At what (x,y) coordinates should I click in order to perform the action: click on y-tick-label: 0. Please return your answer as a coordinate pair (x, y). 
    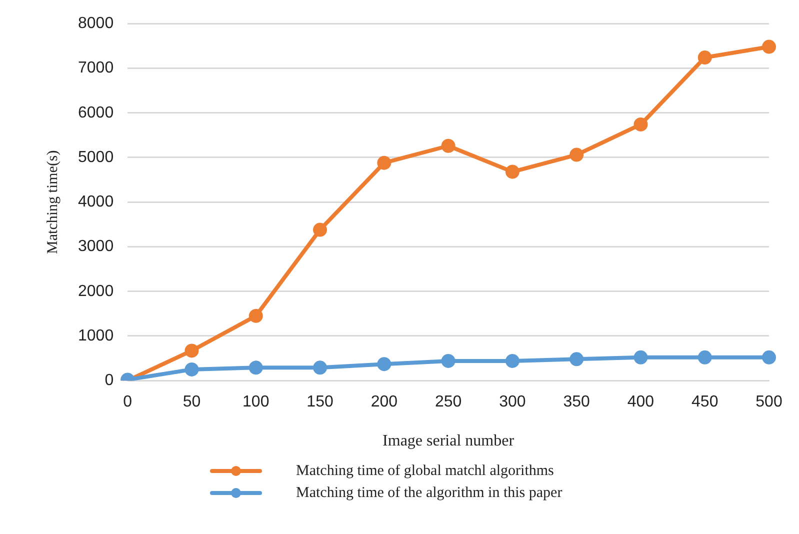
    Looking at the image, I should click on (109, 381).